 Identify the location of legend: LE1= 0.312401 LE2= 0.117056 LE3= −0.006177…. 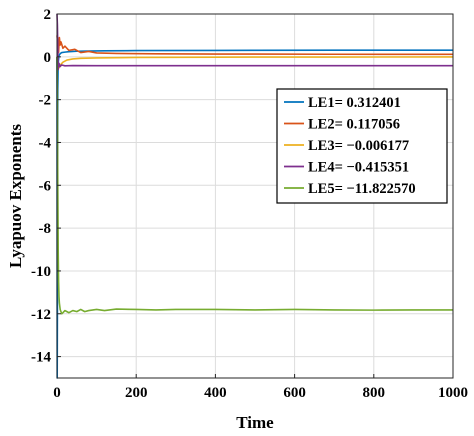
(362, 146).